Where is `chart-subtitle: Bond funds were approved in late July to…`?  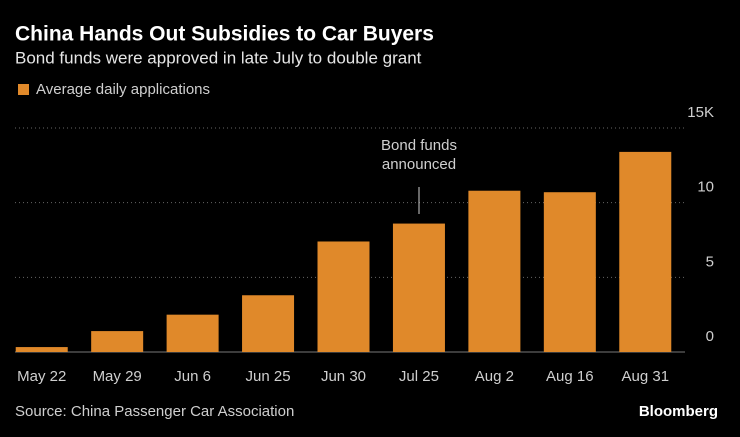 chart-subtitle: Bond funds were approved in late July to… is located at coordinates (218, 57).